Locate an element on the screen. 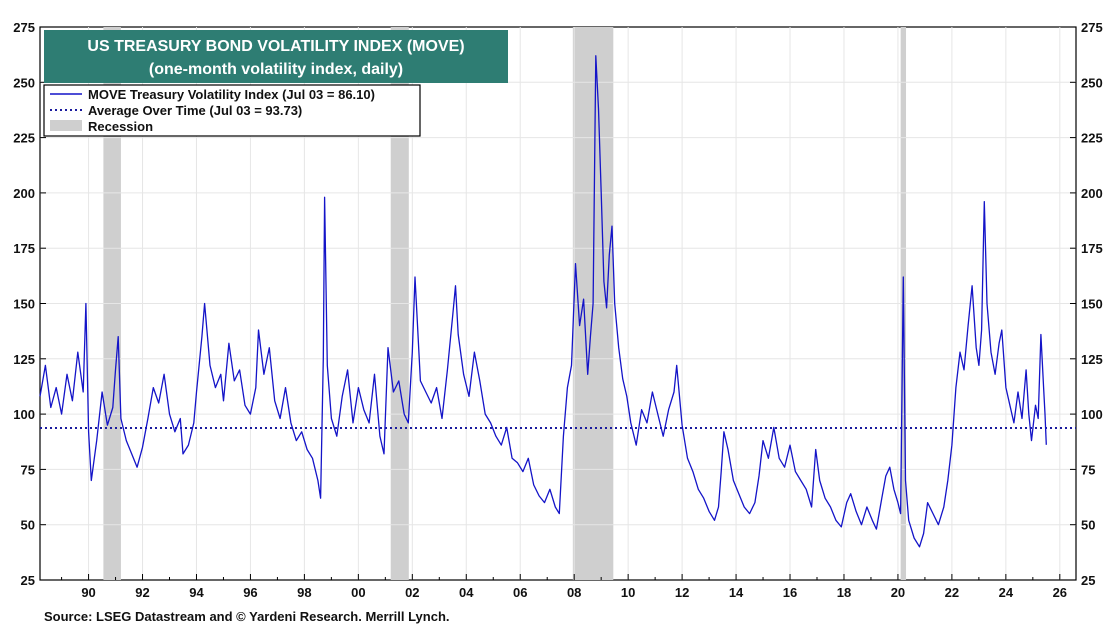 Image resolution: width=1120 pixels, height=635 pixels. x-tick-label-1998: 98 is located at coordinates (304, 592).